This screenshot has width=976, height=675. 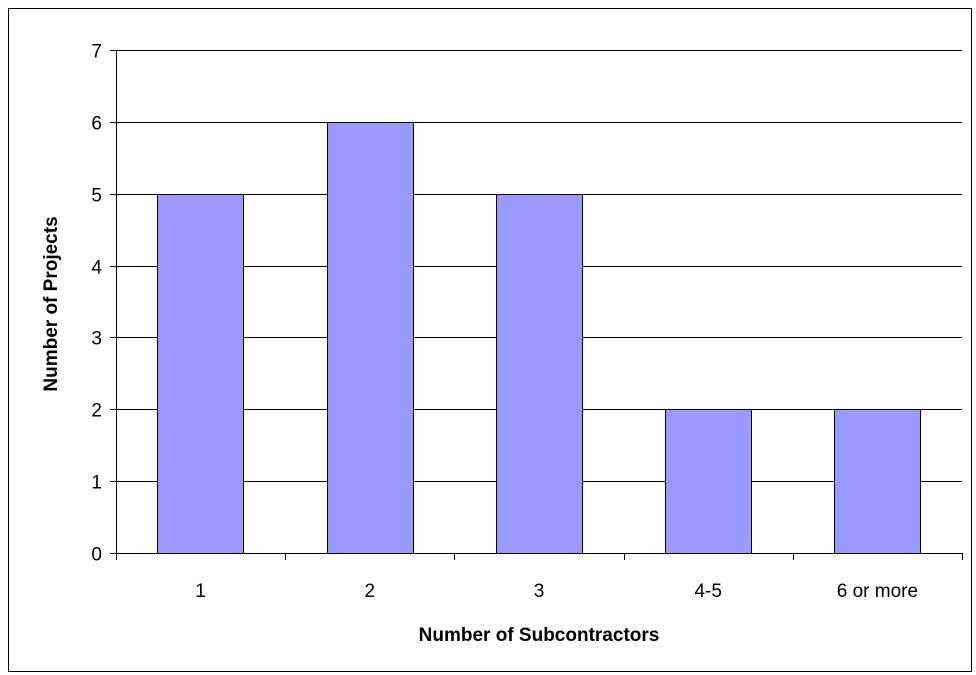 What do you see at coordinates (877, 591) in the screenshot?
I see `x-tick-label: 6 or more` at bounding box center [877, 591].